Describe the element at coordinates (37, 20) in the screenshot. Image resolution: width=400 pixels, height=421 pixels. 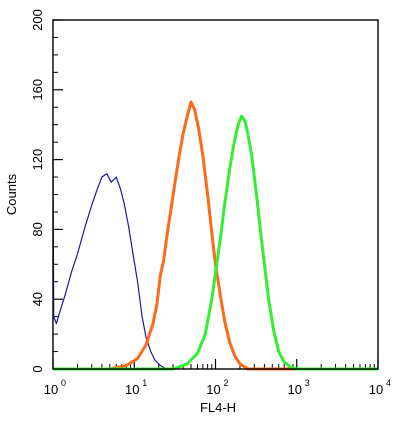
I see `y-tick-label: 200` at that location.